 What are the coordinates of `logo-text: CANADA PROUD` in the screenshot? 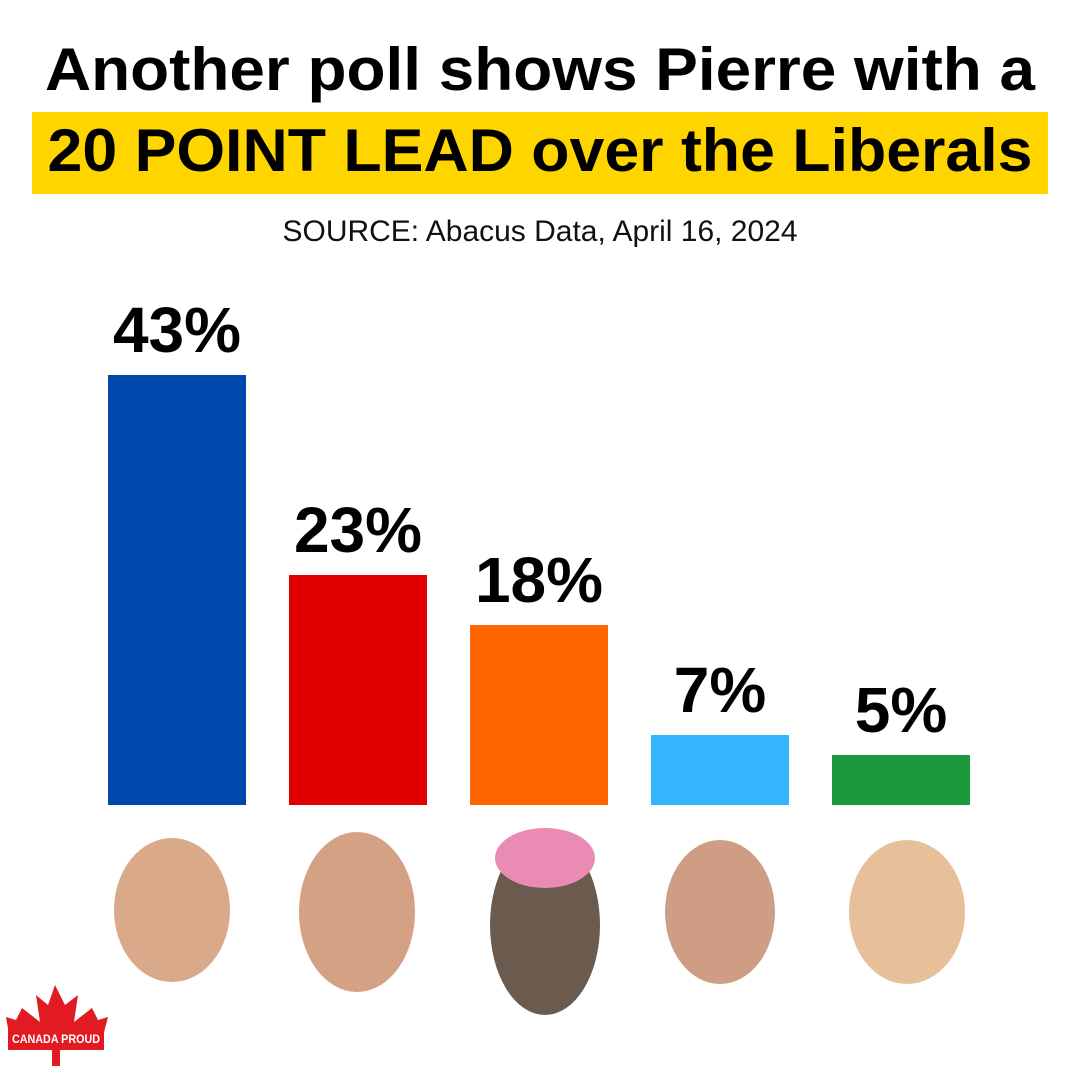 It's located at (56, 1039).